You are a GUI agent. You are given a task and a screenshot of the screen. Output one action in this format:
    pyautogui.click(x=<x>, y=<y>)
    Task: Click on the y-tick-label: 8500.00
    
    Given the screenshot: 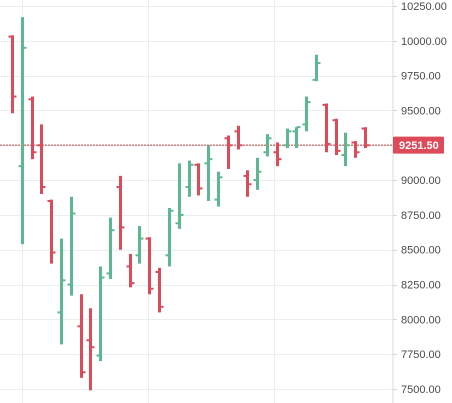 What is the action you would take?
    pyautogui.click(x=421, y=251)
    